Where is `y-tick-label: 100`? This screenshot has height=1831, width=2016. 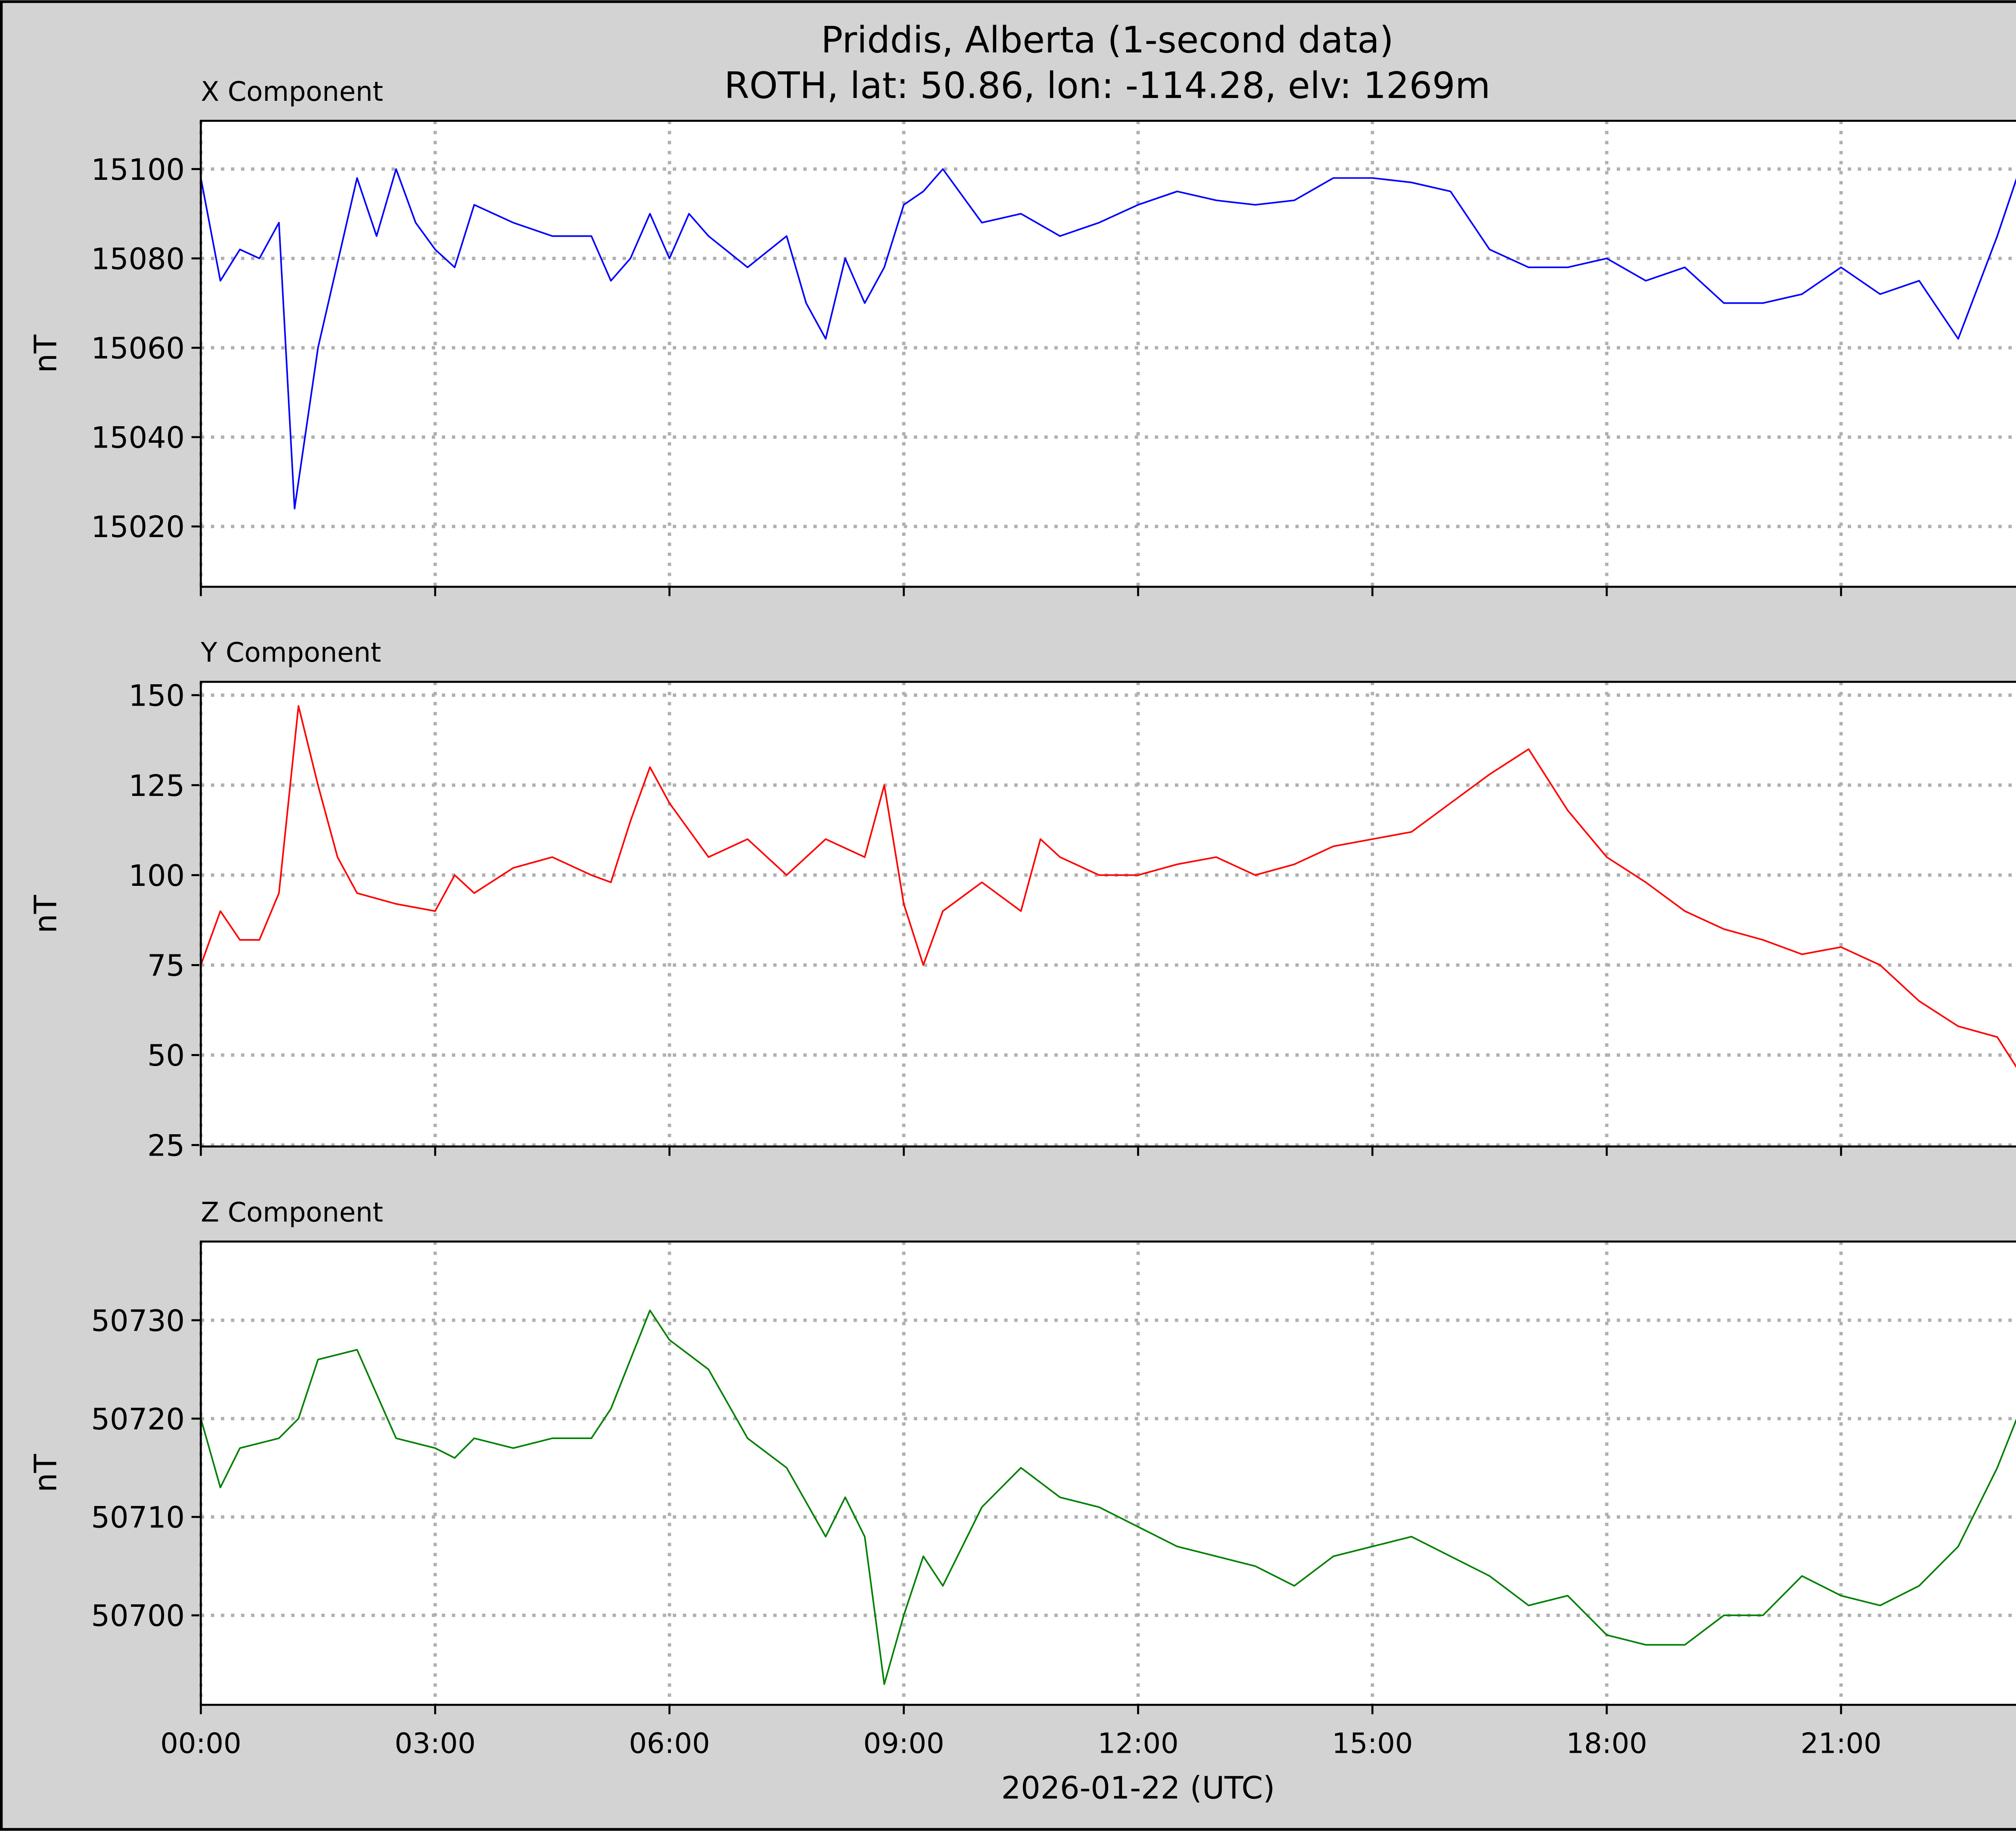
y-tick-label: 100 is located at coordinates (157, 876).